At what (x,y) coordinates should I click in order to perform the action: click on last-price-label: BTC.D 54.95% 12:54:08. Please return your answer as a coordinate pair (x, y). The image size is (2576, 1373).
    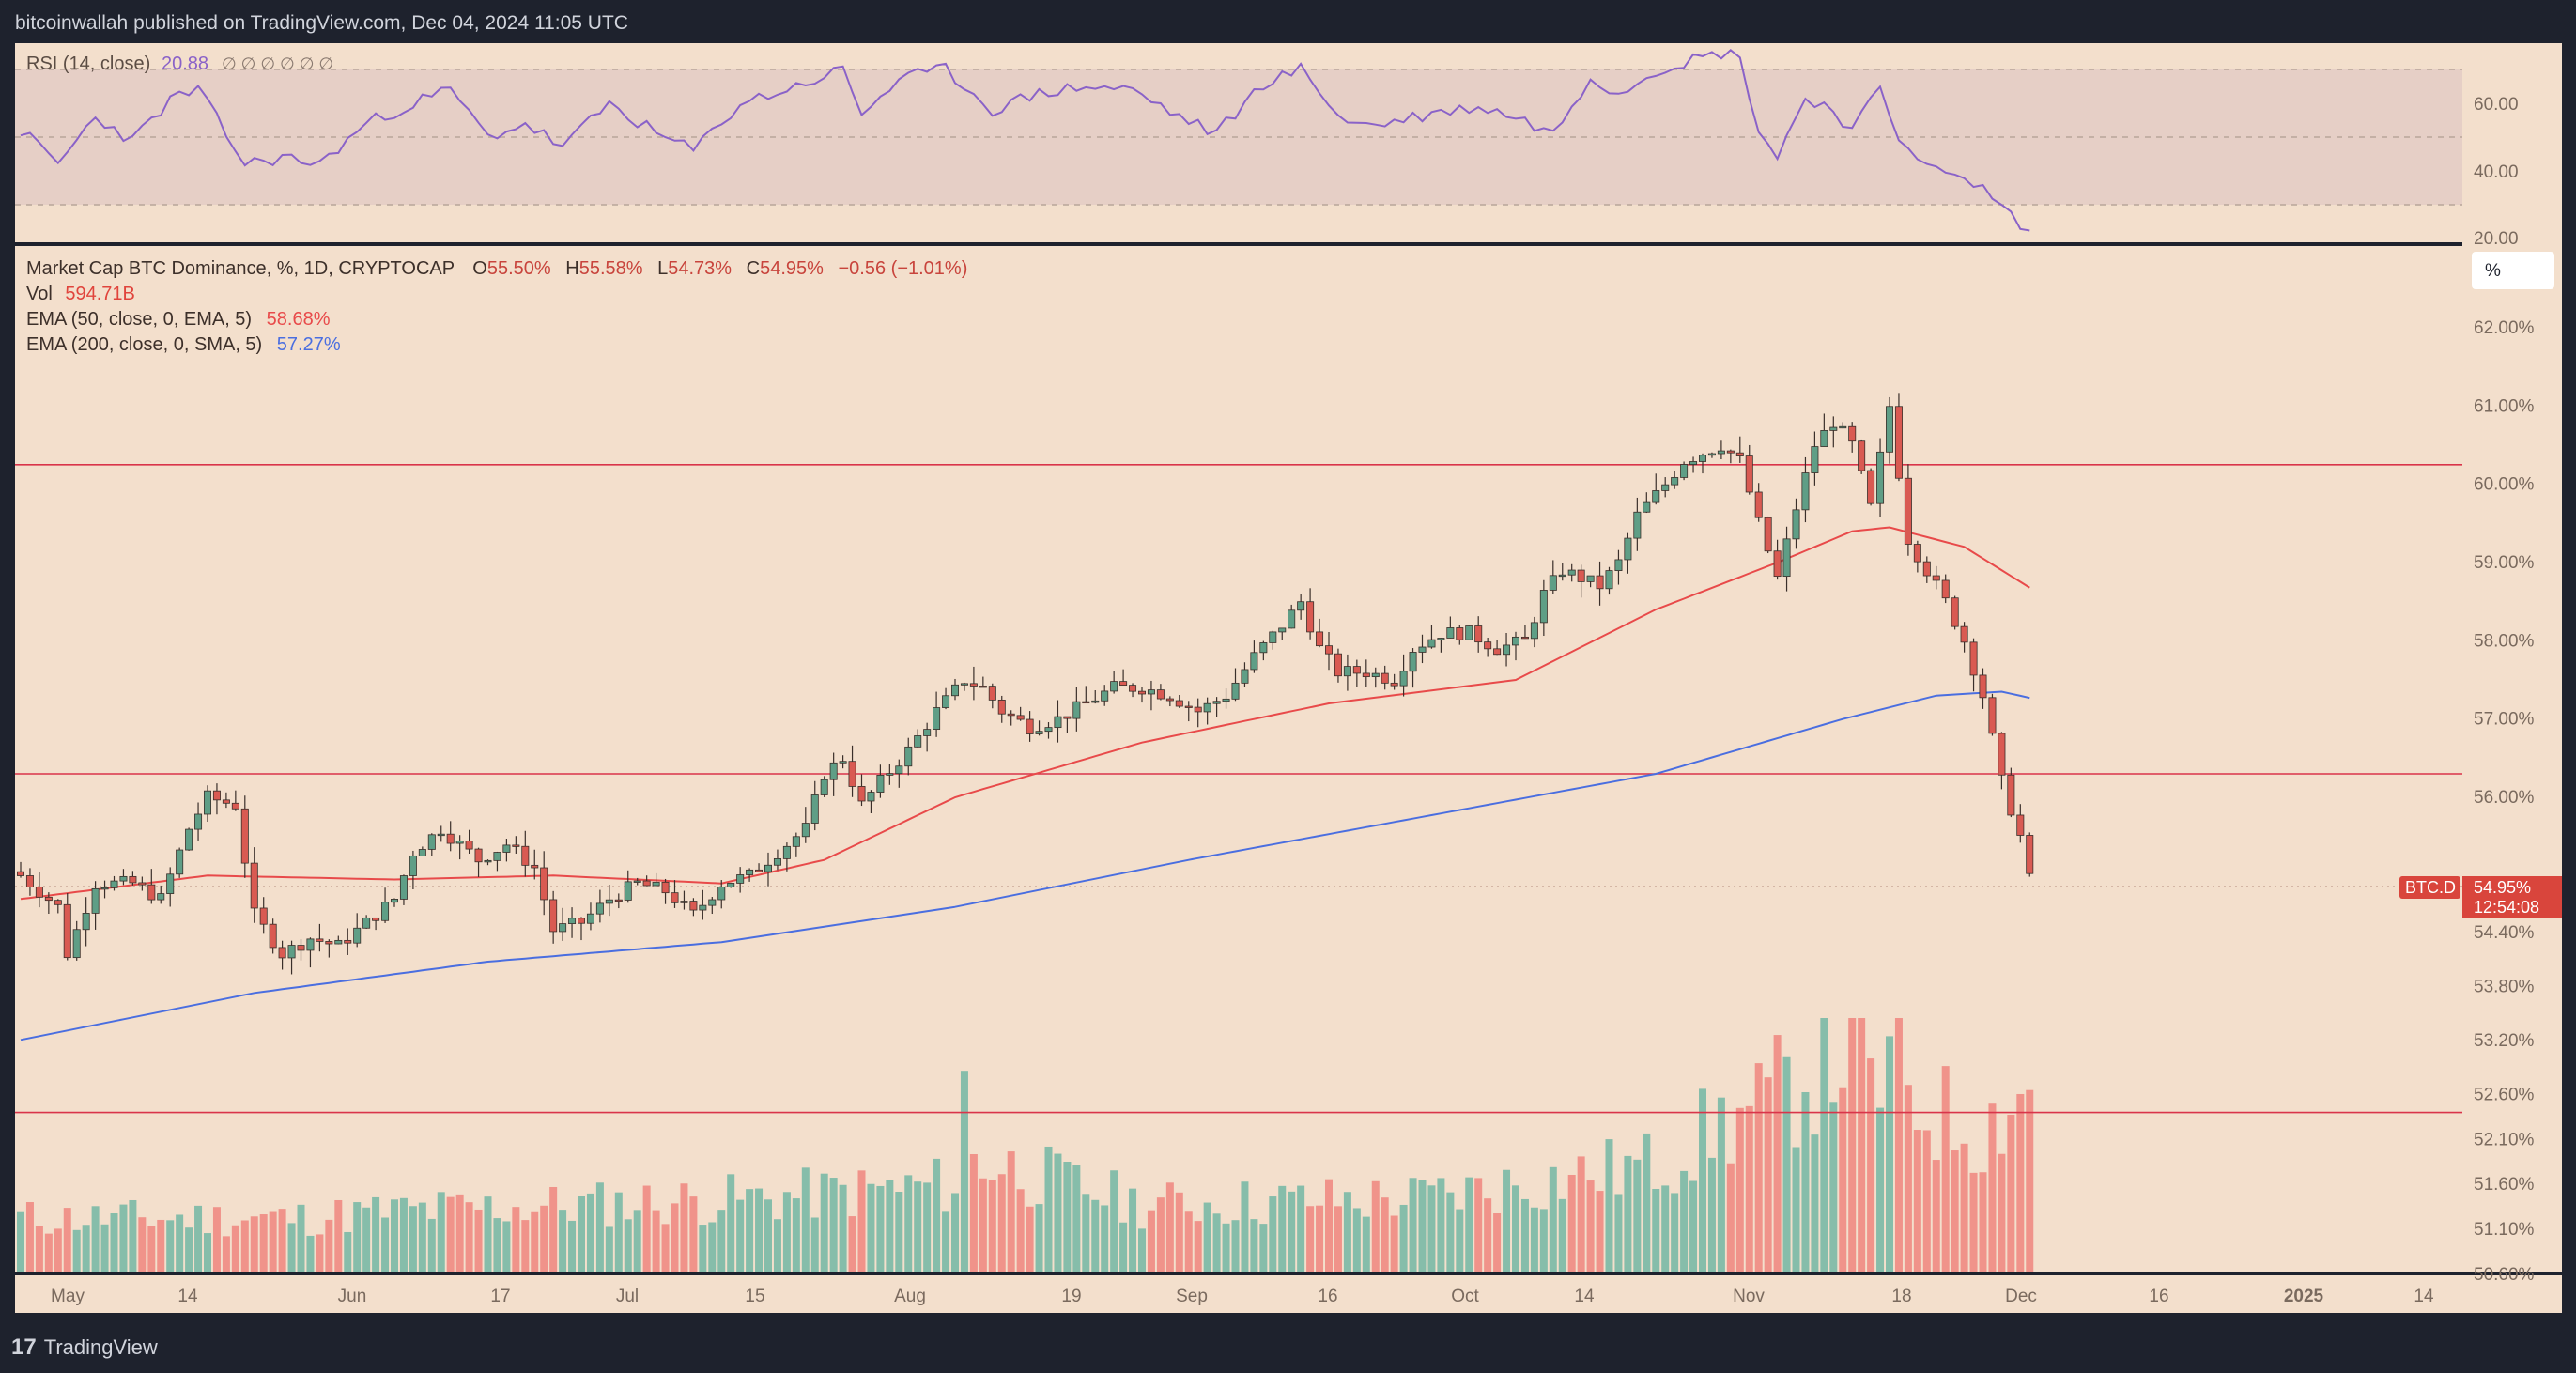
    Looking at the image, I should click on (2480, 897).